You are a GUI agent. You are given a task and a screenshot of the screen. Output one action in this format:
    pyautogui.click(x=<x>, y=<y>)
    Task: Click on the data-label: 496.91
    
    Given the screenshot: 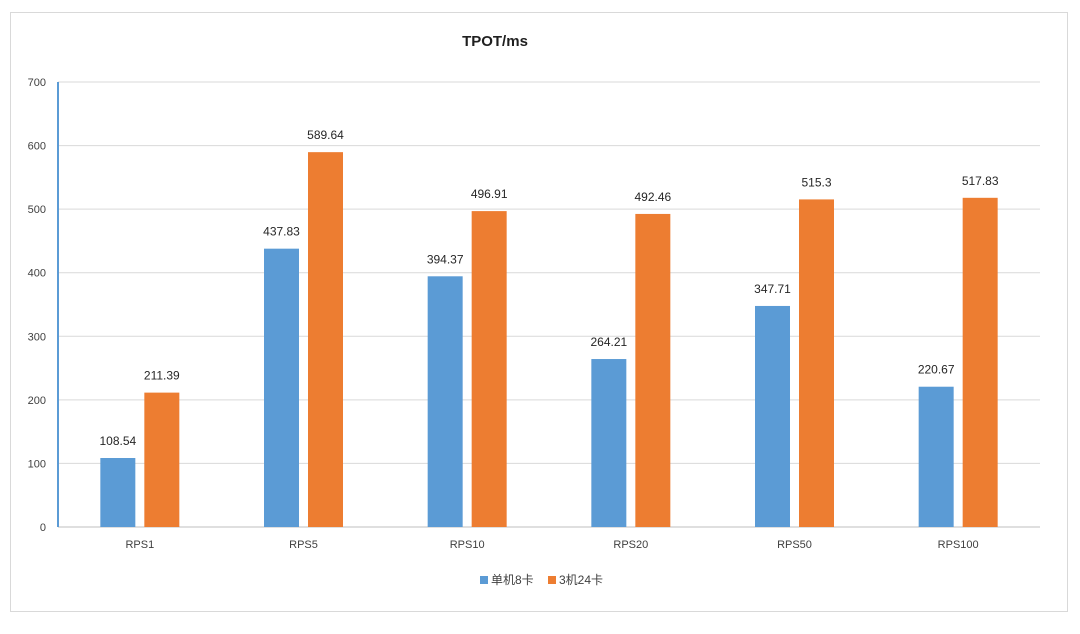 What is the action you would take?
    pyautogui.click(x=489, y=194)
    